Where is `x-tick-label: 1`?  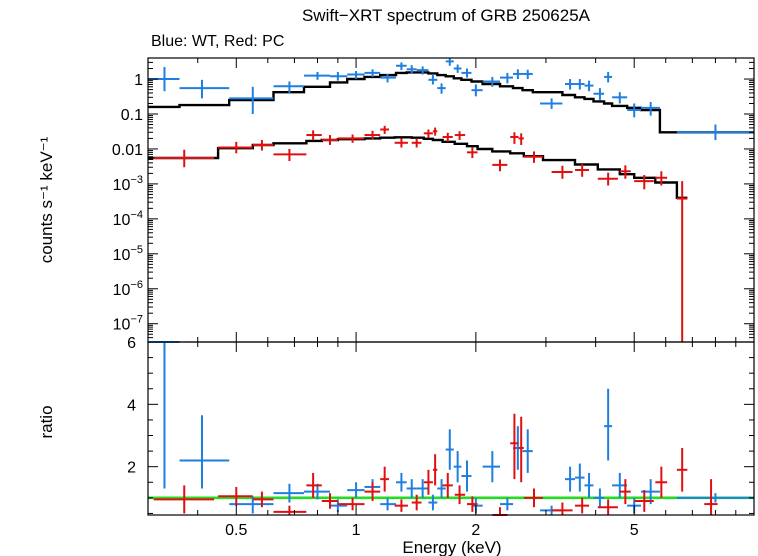
x-tick-label: 1 is located at coordinates (356, 530).